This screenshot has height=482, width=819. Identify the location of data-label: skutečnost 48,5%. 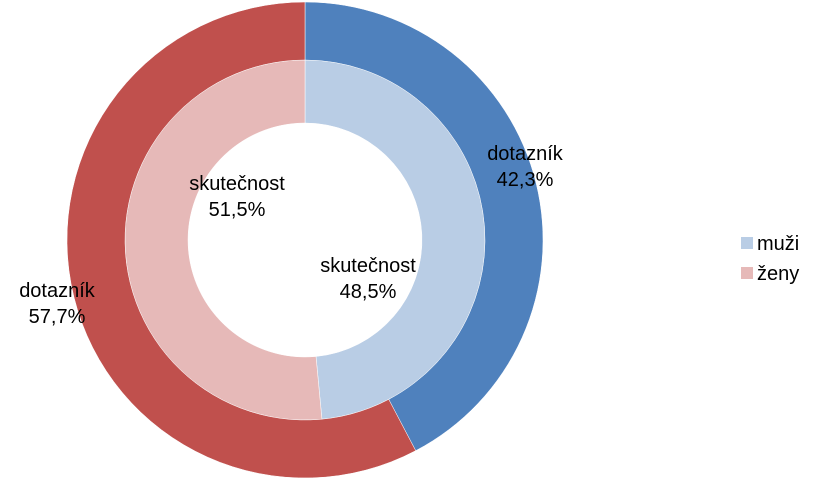
(368, 279).